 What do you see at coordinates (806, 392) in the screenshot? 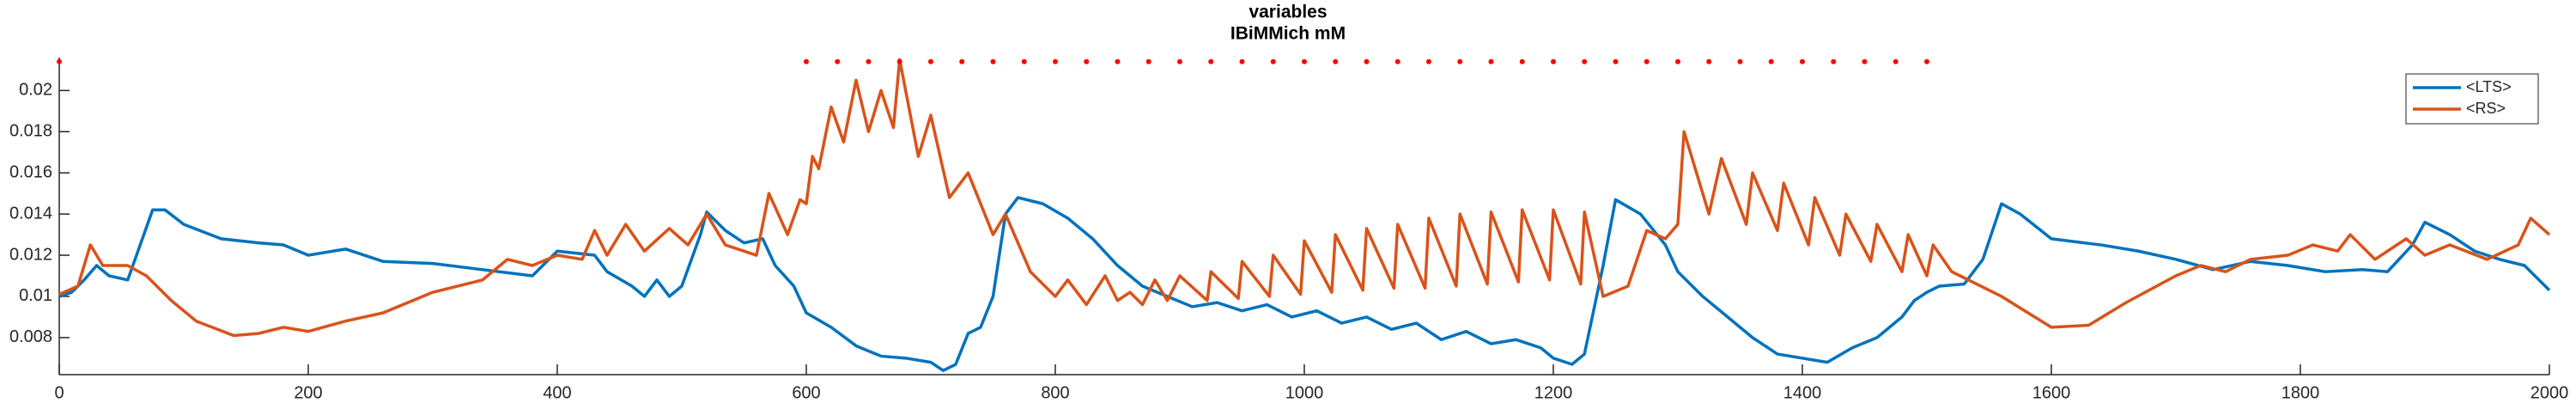
I see `x-tick-label: 600` at bounding box center [806, 392].